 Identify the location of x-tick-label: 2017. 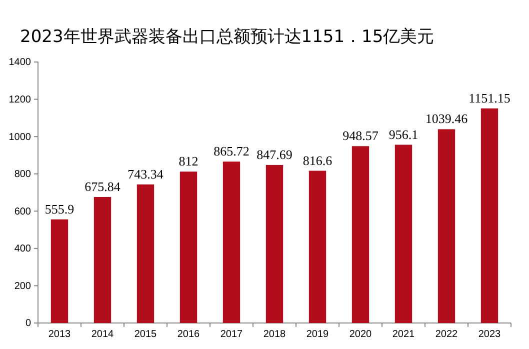
(232, 334).